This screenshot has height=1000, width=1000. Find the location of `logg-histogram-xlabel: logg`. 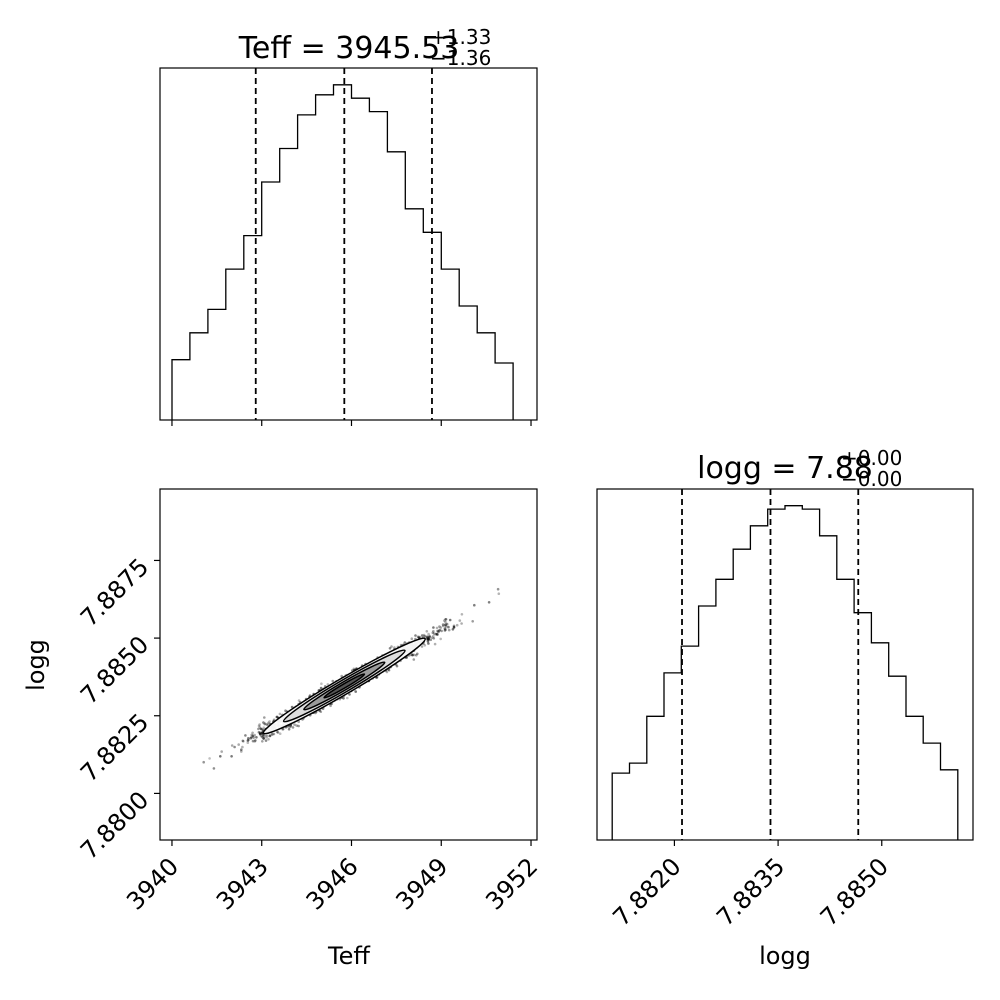

logg-histogram-xlabel: logg is located at coordinates (785, 956).